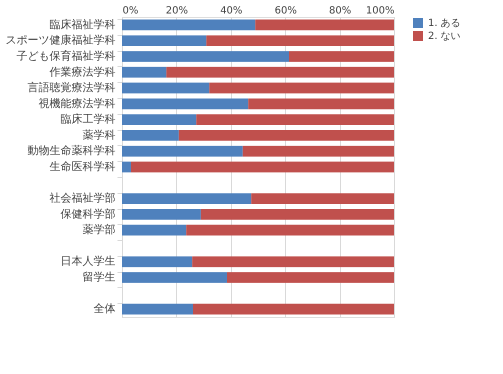 The width and height of the screenshot is (503, 374). What do you see at coordinates (88, 261) in the screenshot?
I see `y-tick-label: 日本人学生` at bounding box center [88, 261].